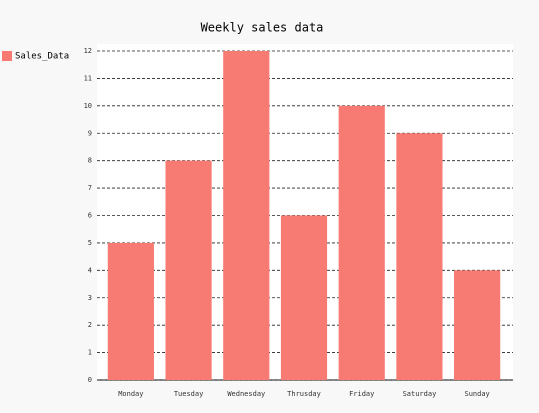  I want to click on x-tick-label: Wednesday, so click(246, 394).